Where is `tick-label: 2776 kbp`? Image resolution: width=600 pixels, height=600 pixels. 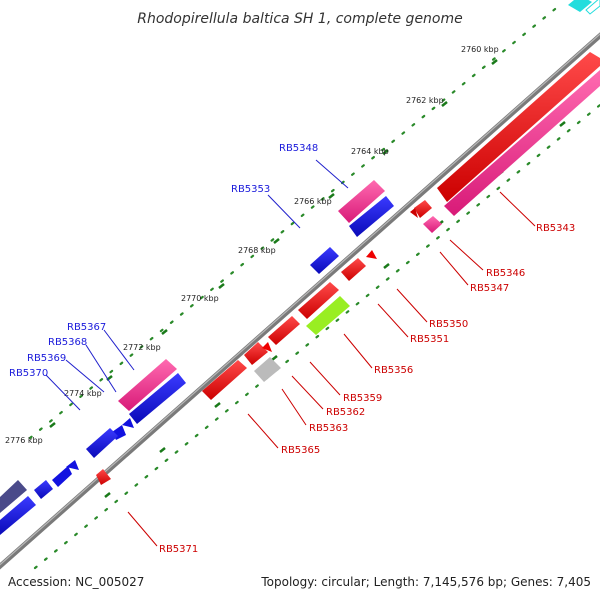
tick-label: 2776 kbp is located at coordinates (24, 440).